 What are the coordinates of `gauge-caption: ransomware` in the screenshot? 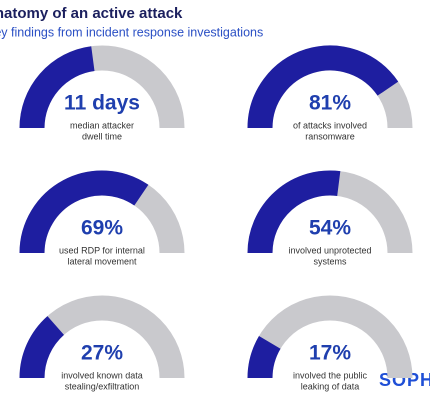 It's located at (330, 136).